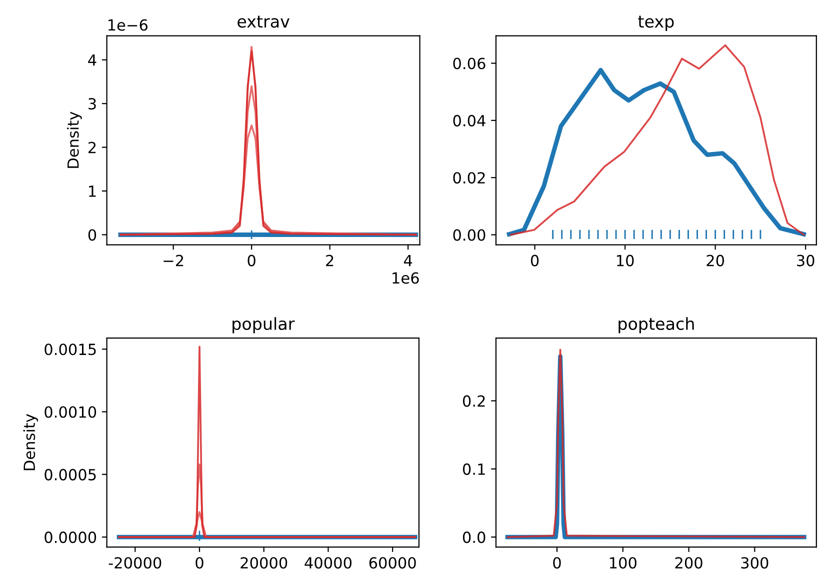  Describe the element at coordinates (805, 260) in the screenshot. I see `x-tick-label: 30` at that location.